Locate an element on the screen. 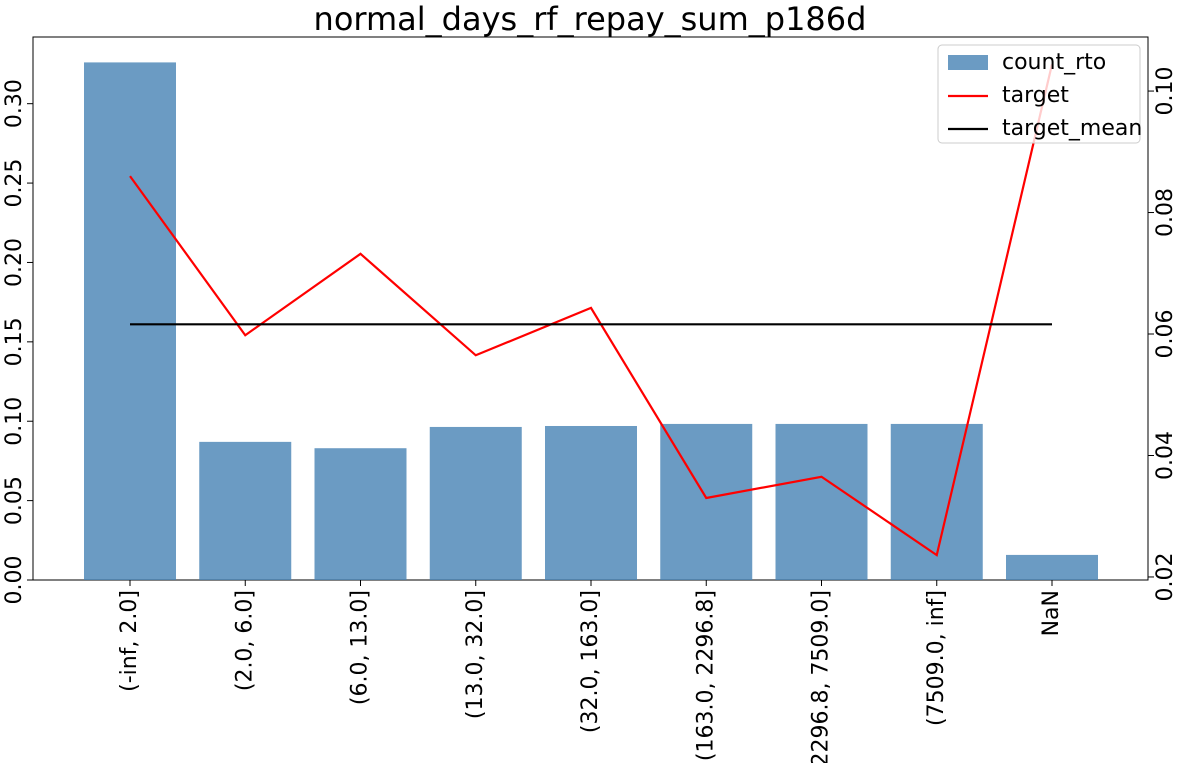 The width and height of the screenshot is (1182, 763). x-tick-label: (32.0, 163.0] is located at coordinates (590, 661).